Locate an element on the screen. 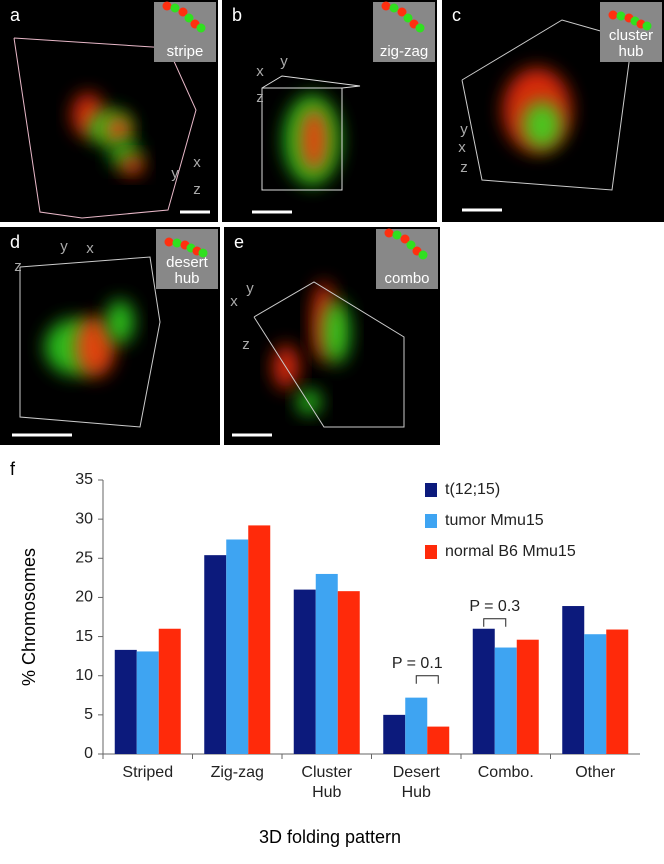 The width and height of the screenshot is (664, 864). inset-text: combo is located at coordinates (406, 278).